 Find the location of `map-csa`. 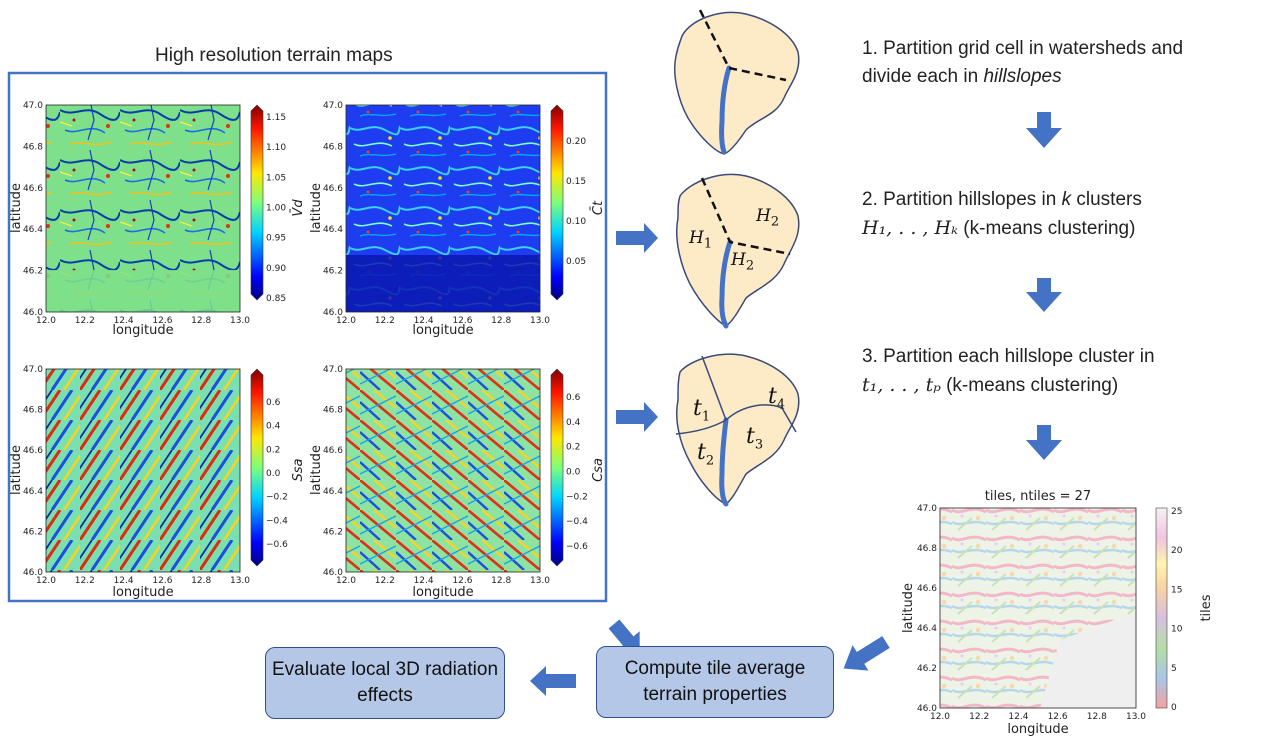

map-csa is located at coordinates (454, 470).